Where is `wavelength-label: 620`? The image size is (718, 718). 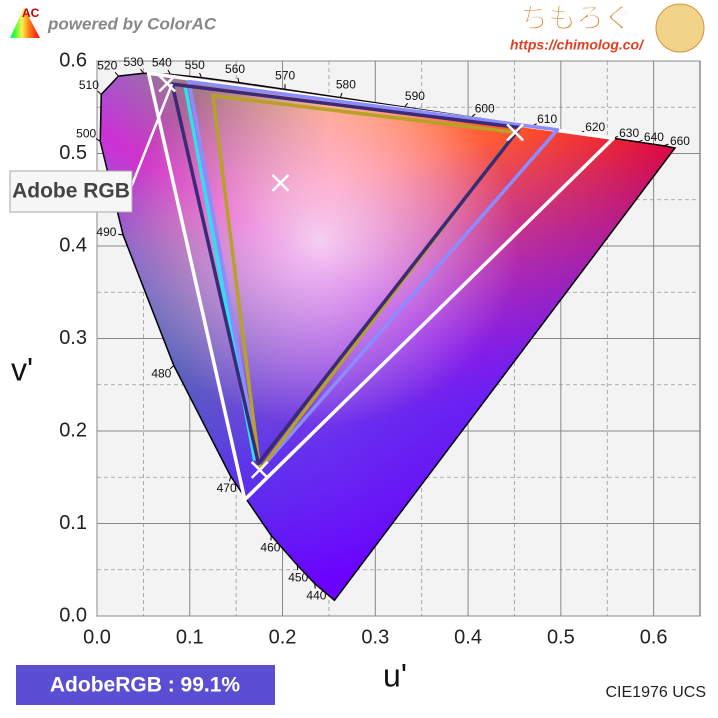 wavelength-label: 620 is located at coordinates (595, 127).